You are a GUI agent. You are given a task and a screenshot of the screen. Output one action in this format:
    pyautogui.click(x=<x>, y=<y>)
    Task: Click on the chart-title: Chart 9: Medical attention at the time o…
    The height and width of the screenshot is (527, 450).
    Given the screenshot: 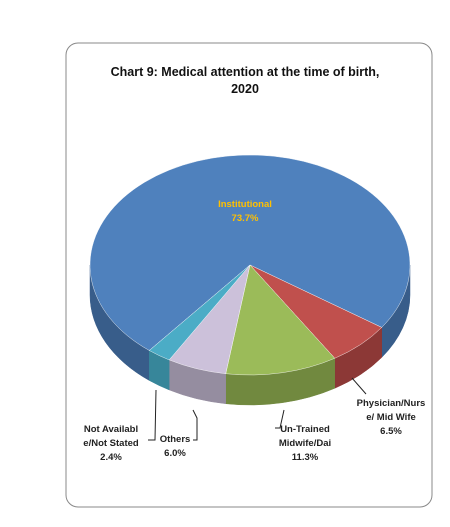 What is the action you would take?
    pyautogui.click(x=245, y=80)
    